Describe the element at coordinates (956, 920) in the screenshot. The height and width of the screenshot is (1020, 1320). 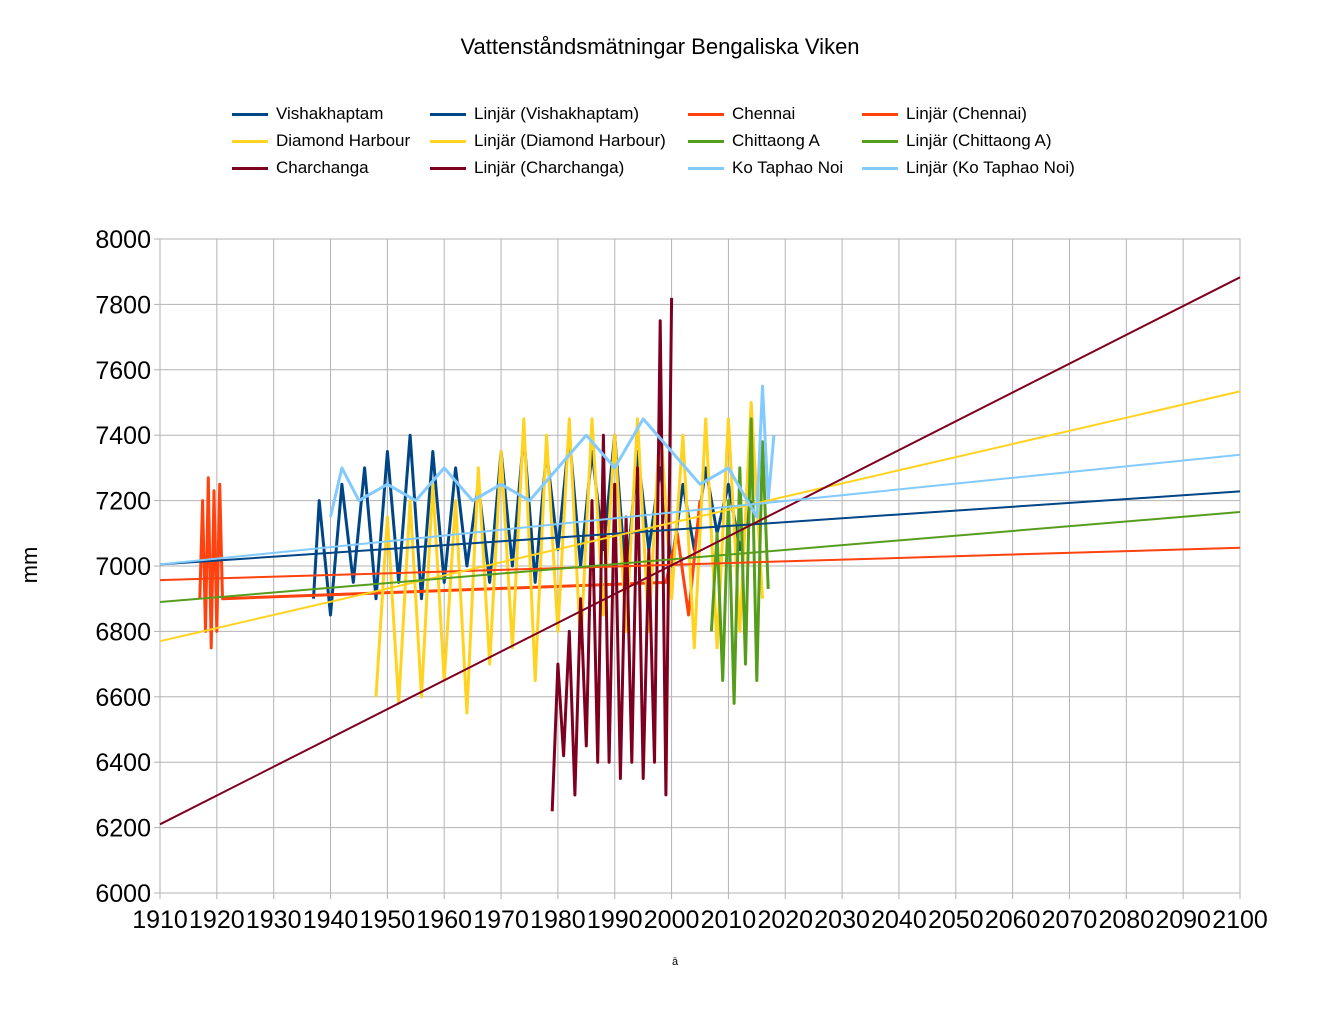
I see `x-tick-label: 2050` at that location.